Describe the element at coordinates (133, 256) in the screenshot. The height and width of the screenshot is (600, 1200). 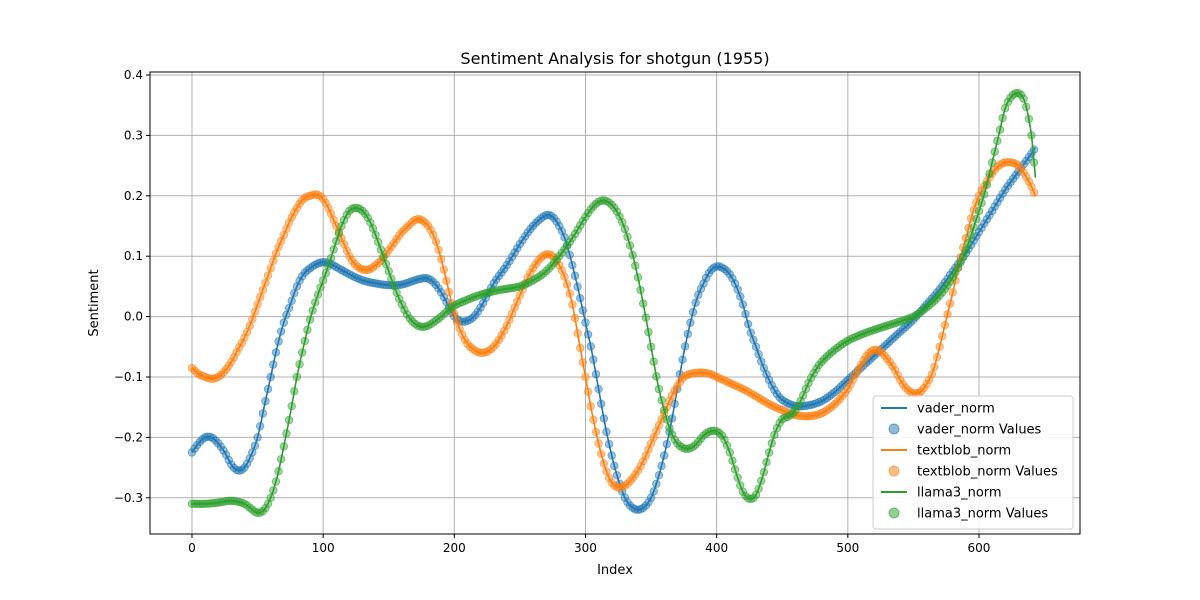
I see `y-tick-label: 0.1` at that location.